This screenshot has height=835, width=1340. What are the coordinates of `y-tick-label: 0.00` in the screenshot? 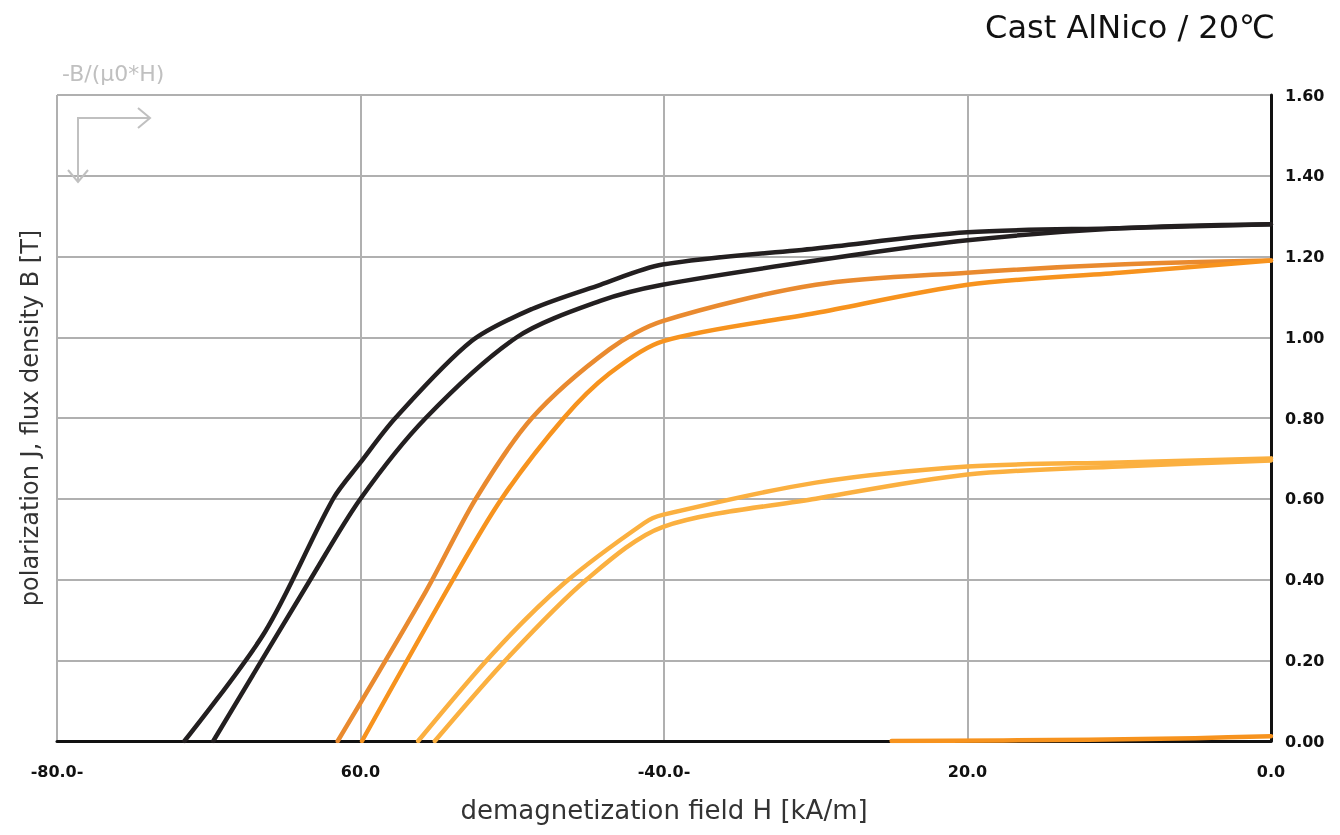 It's located at (1305, 741).